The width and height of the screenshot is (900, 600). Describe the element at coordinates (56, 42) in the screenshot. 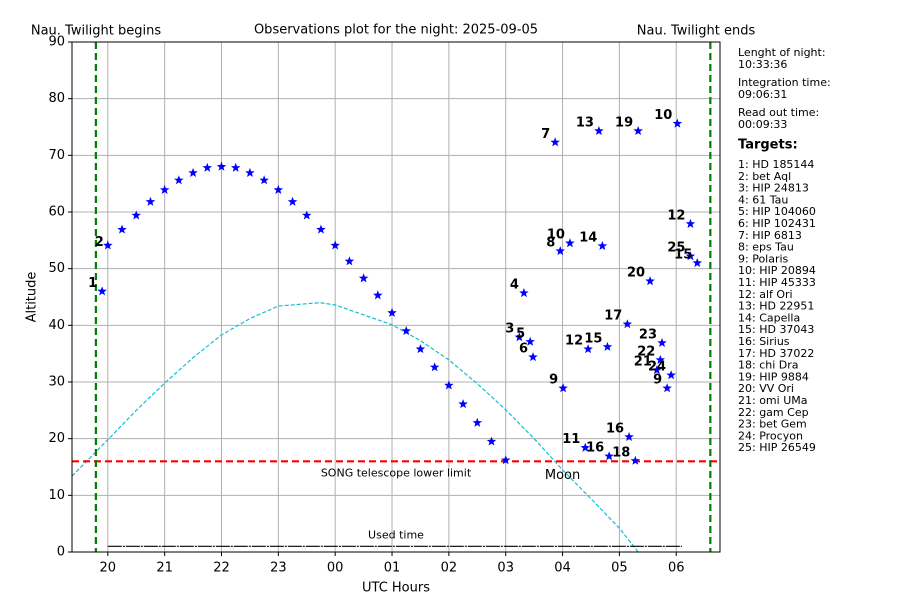

I see `y-tick-label: 90` at that location.